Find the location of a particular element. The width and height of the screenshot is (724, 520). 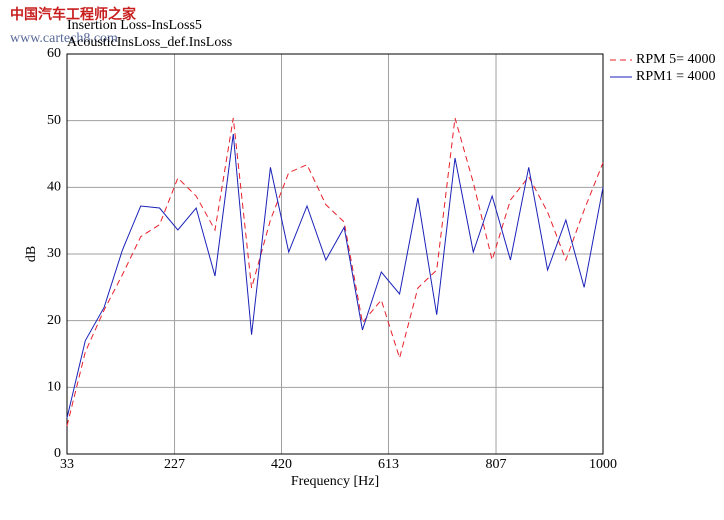

chart-subtitle: AcousticInsLoss_def.InsLoss is located at coordinates (149, 42).